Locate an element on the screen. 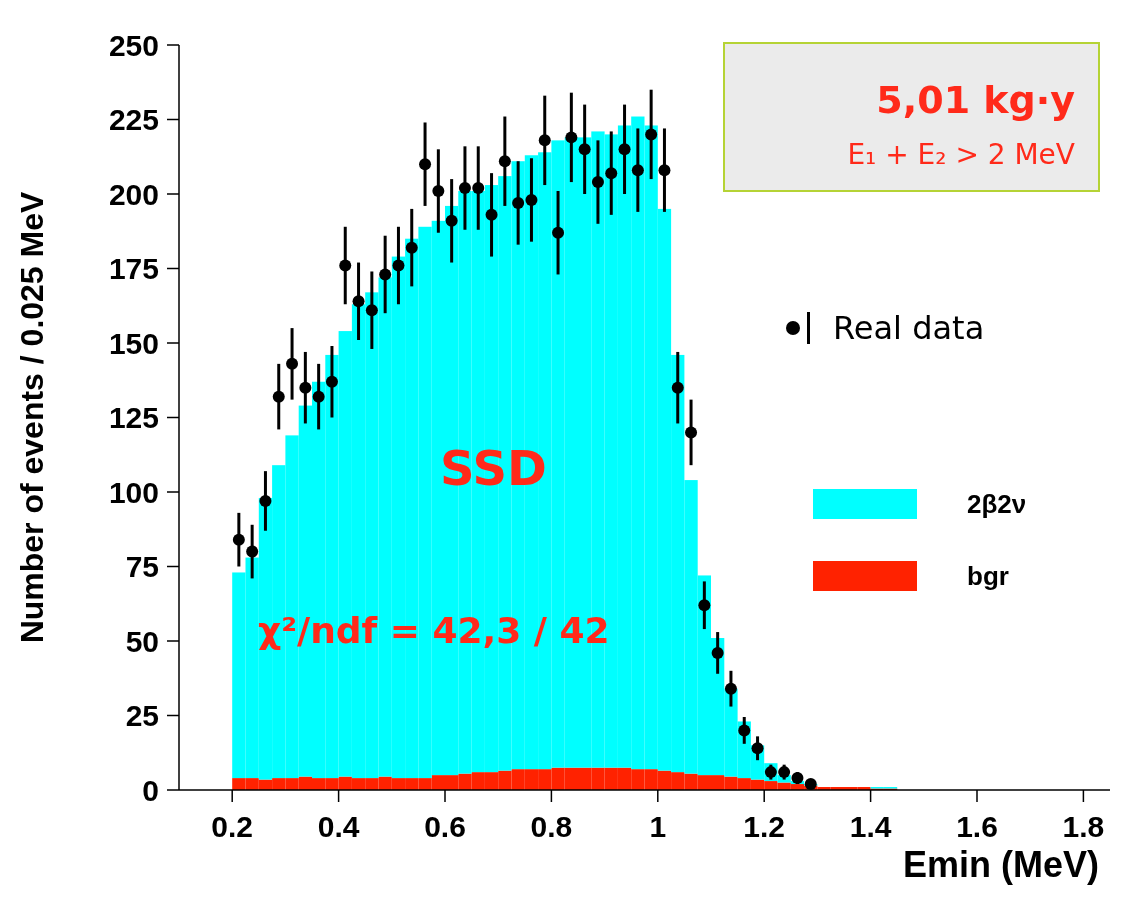 This screenshot has height=902, width=1147. legend-label: bgr is located at coordinates (988, 576).